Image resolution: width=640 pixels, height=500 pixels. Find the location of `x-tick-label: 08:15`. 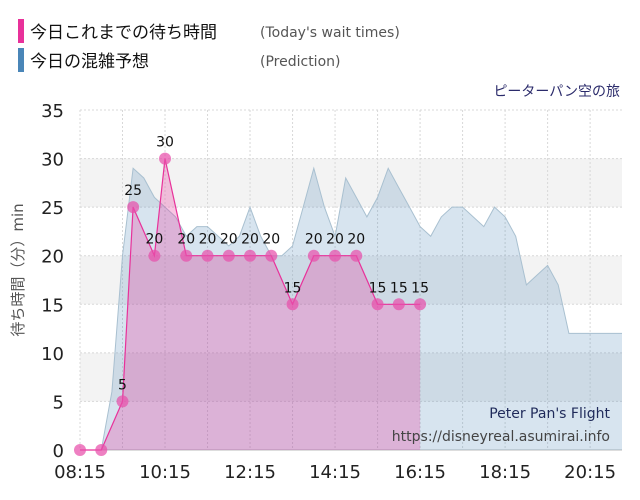

x-tick-label: 08:15 is located at coordinates (80, 472).